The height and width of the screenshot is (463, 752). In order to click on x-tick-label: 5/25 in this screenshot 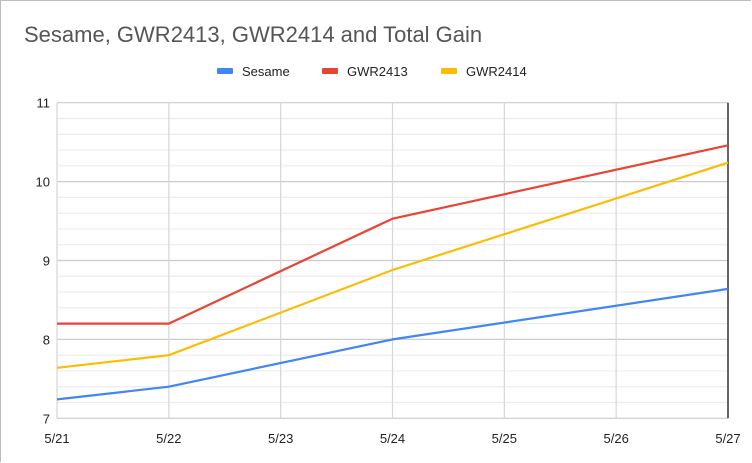, I will do `click(504, 438)`.